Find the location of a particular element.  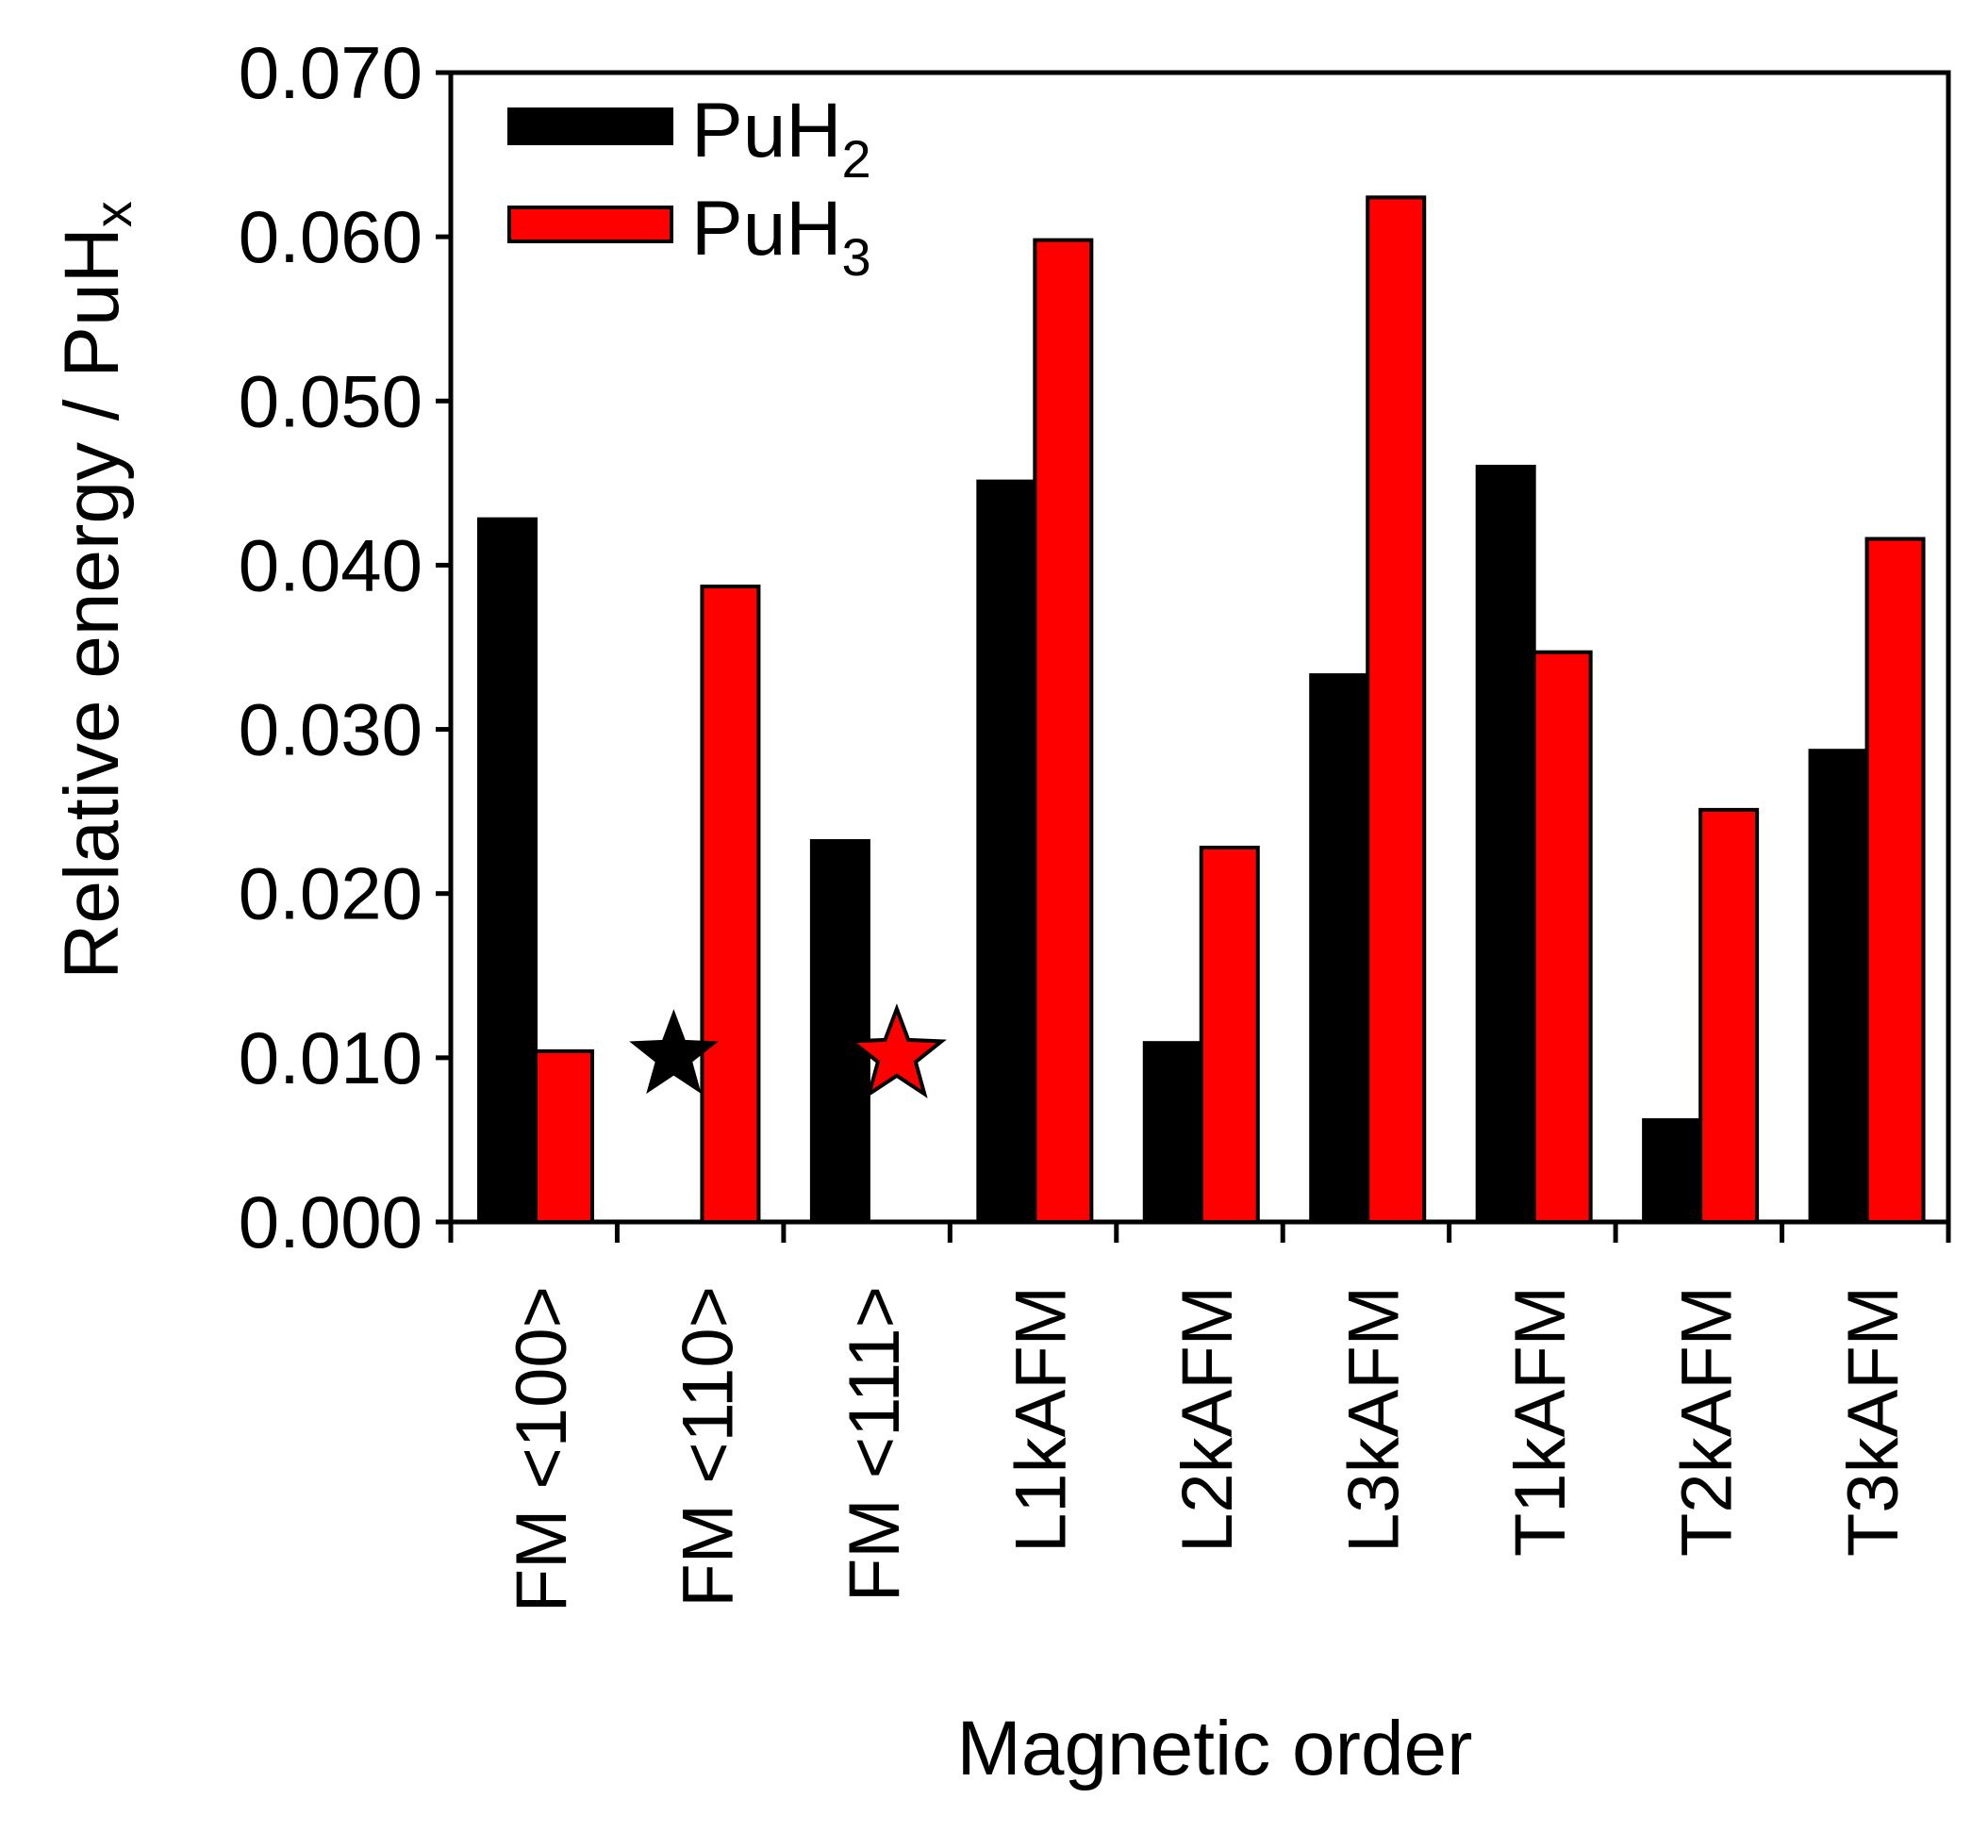

y-axis-title-main: Relative energy / PuH is located at coordinates (92, 603).